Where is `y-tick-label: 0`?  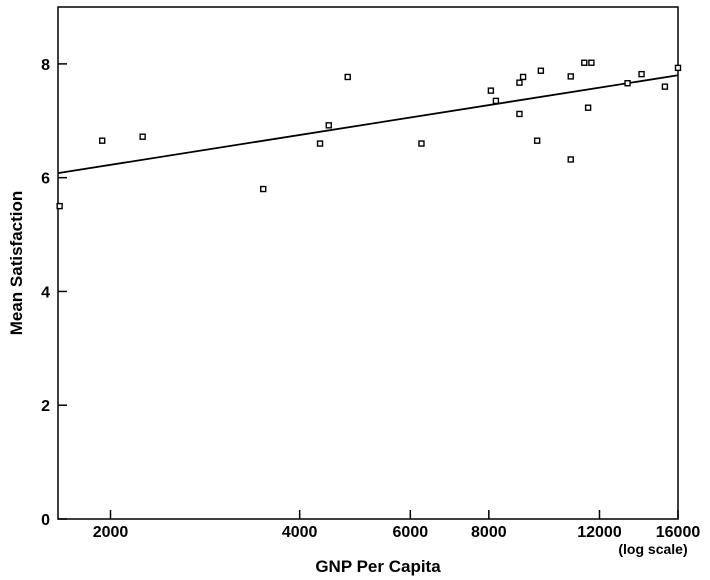
y-tick-label: 0 is located at coordinates (45, 520).